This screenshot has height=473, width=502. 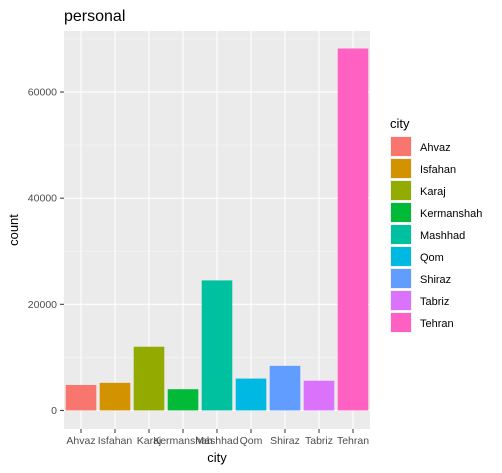 What do you see at coordinates (183, 441) in the screenshot?
I see `x-tick-label: Kermanshah` at bounding box center [183, 441].